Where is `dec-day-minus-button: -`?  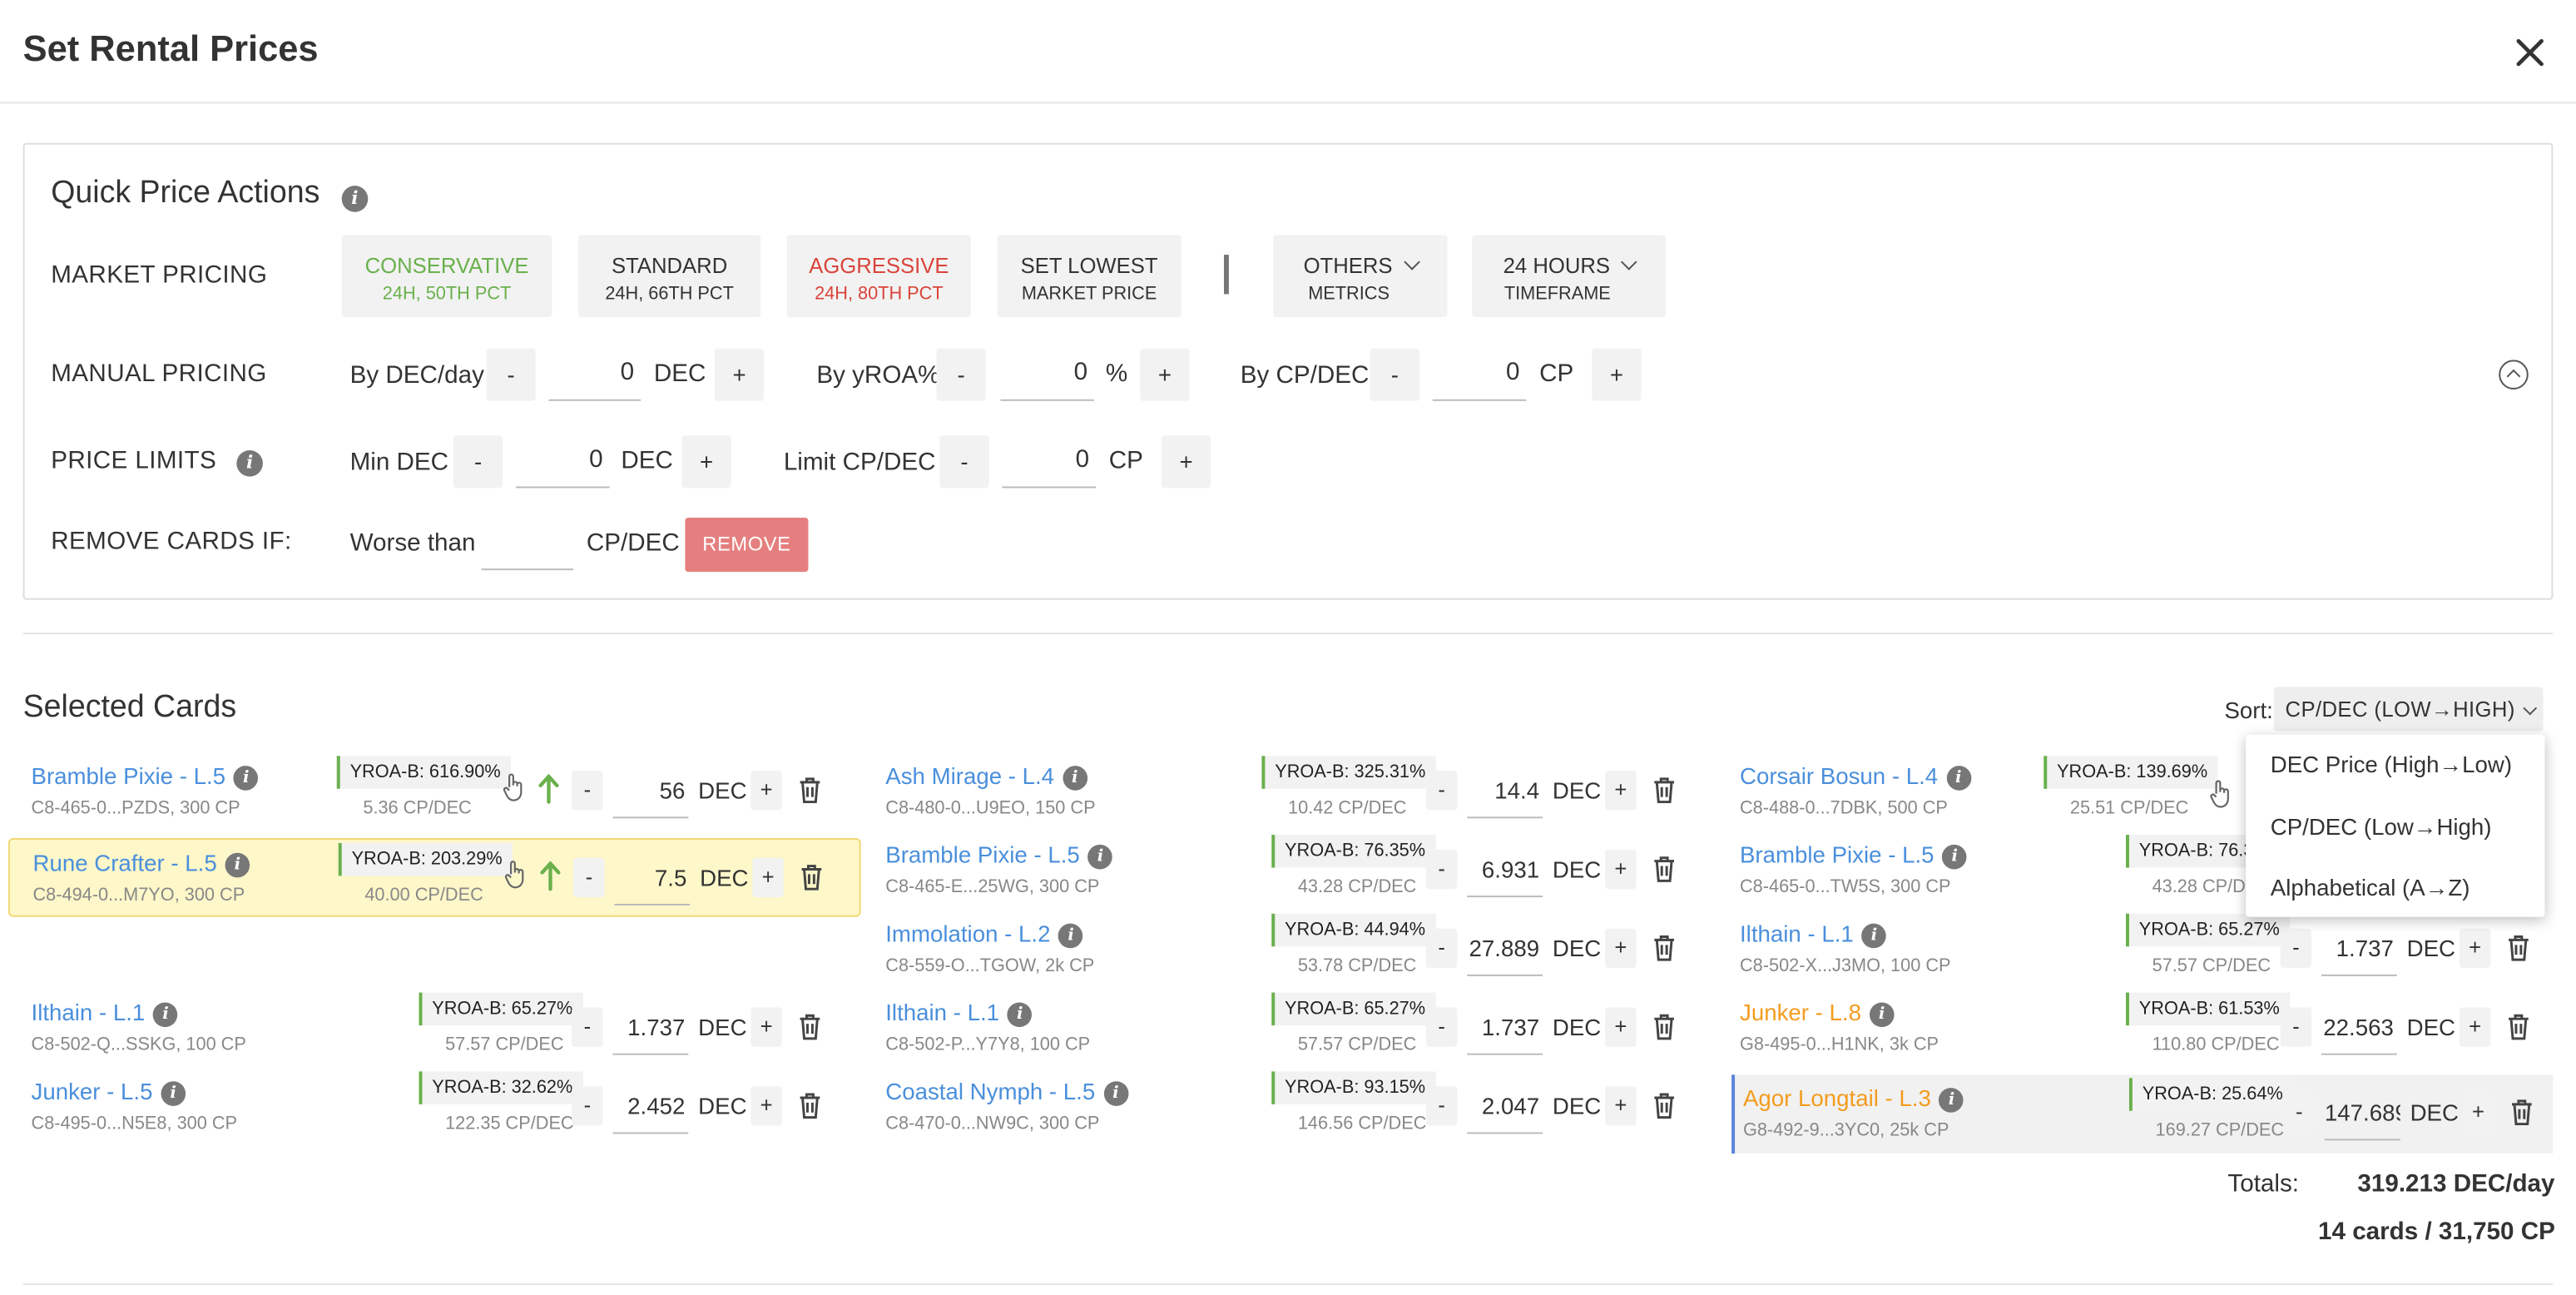 dec-day-minus-button: - is located at coordinates (511, 374).